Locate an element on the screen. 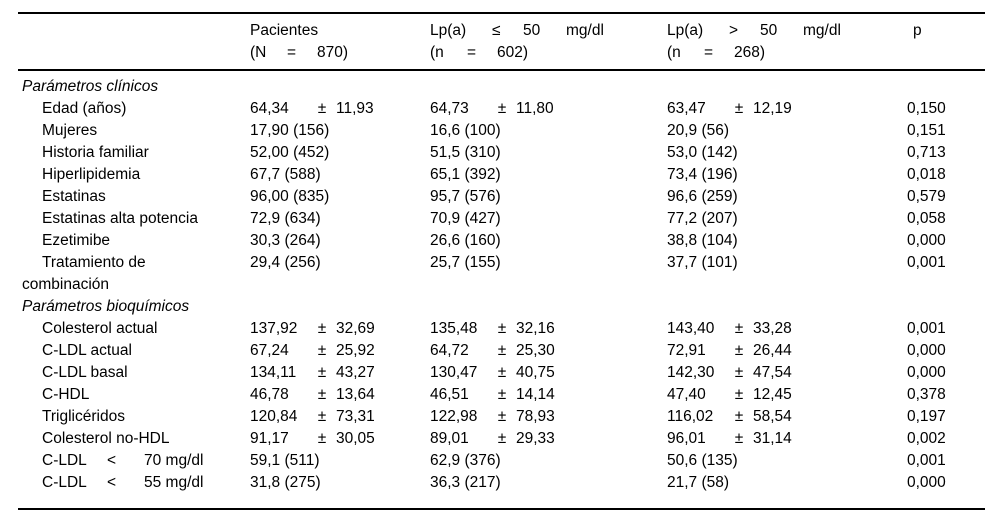 Image resolution: width=1000 pixels, height=528 pixels. table-cell: 135,48 ±32,16 is located at coordinates (548, 329).